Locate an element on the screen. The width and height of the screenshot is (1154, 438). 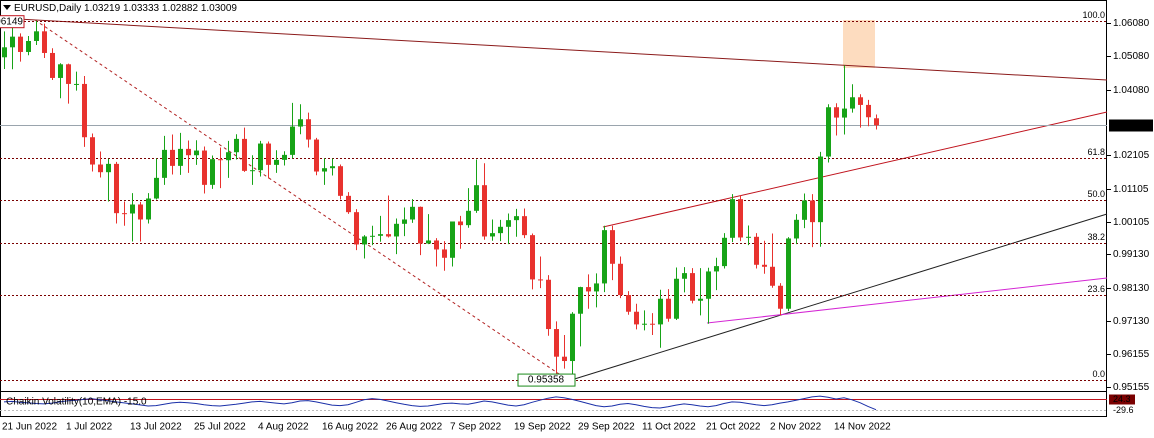
x-tick-label: 21 Jun 2022 is located at coordinates (29, 427).